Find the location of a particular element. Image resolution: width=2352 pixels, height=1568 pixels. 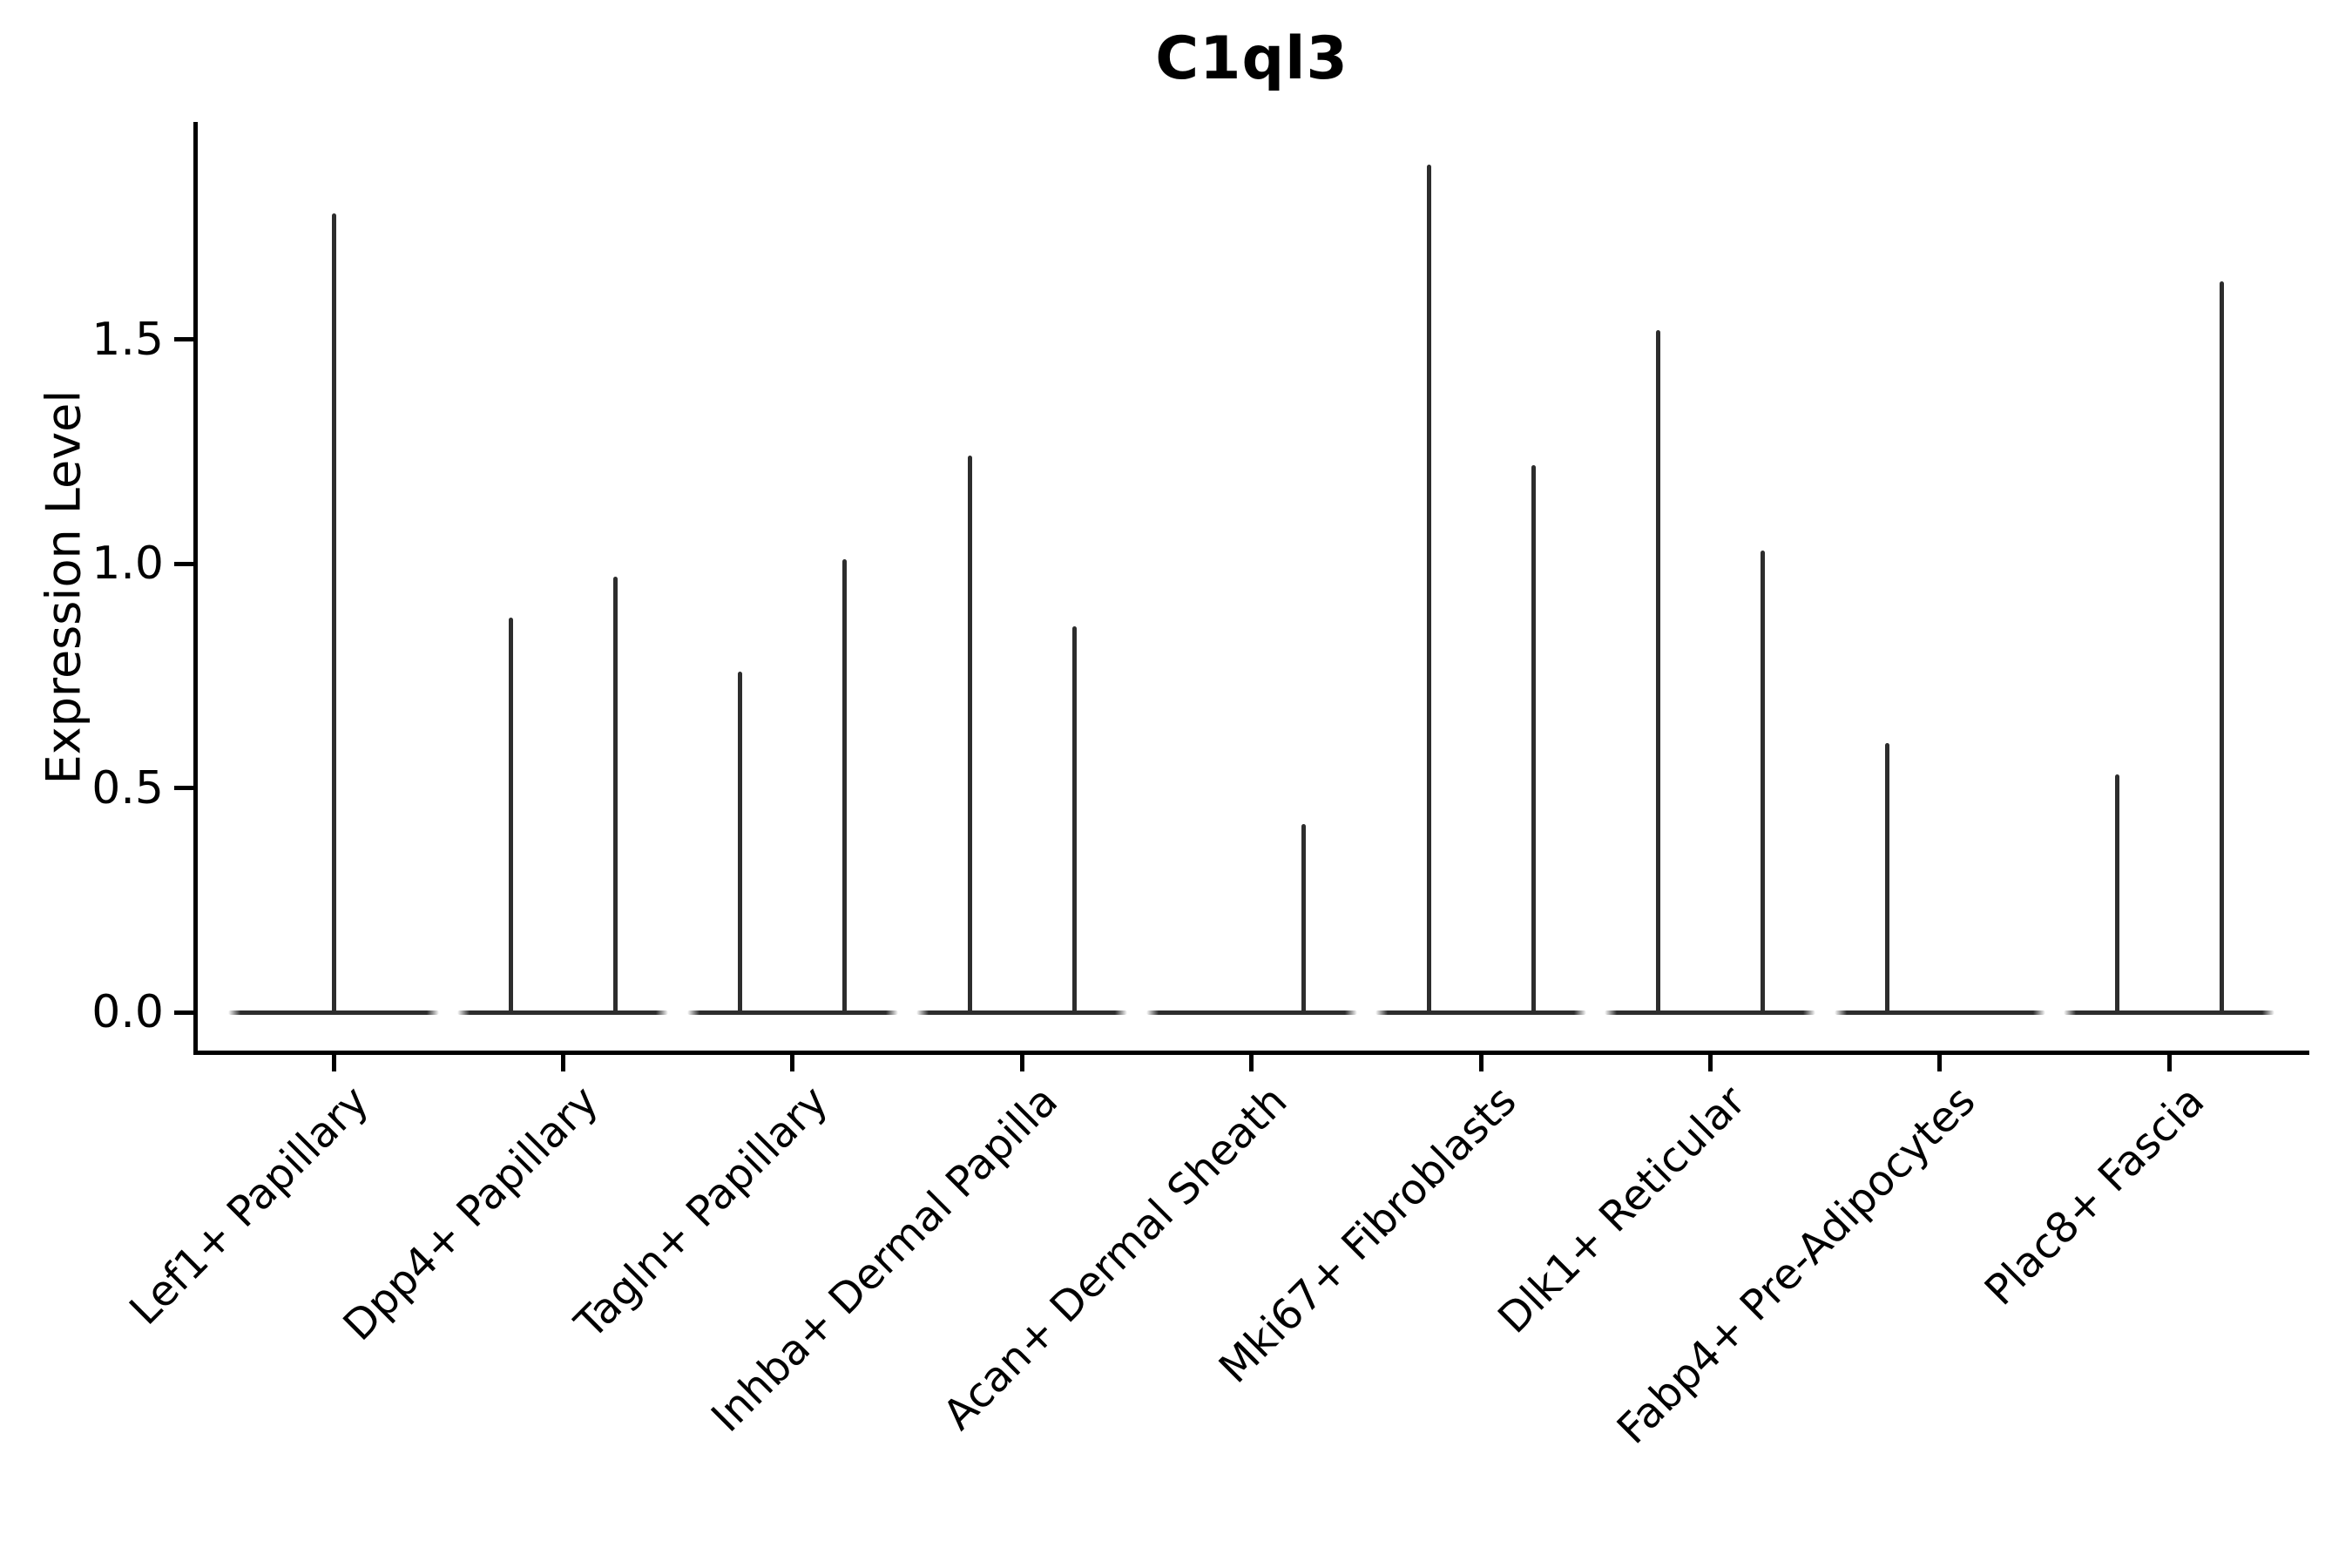

x-tick-label: Plac8+ Fascia is located at coordinates (2095, 1195).